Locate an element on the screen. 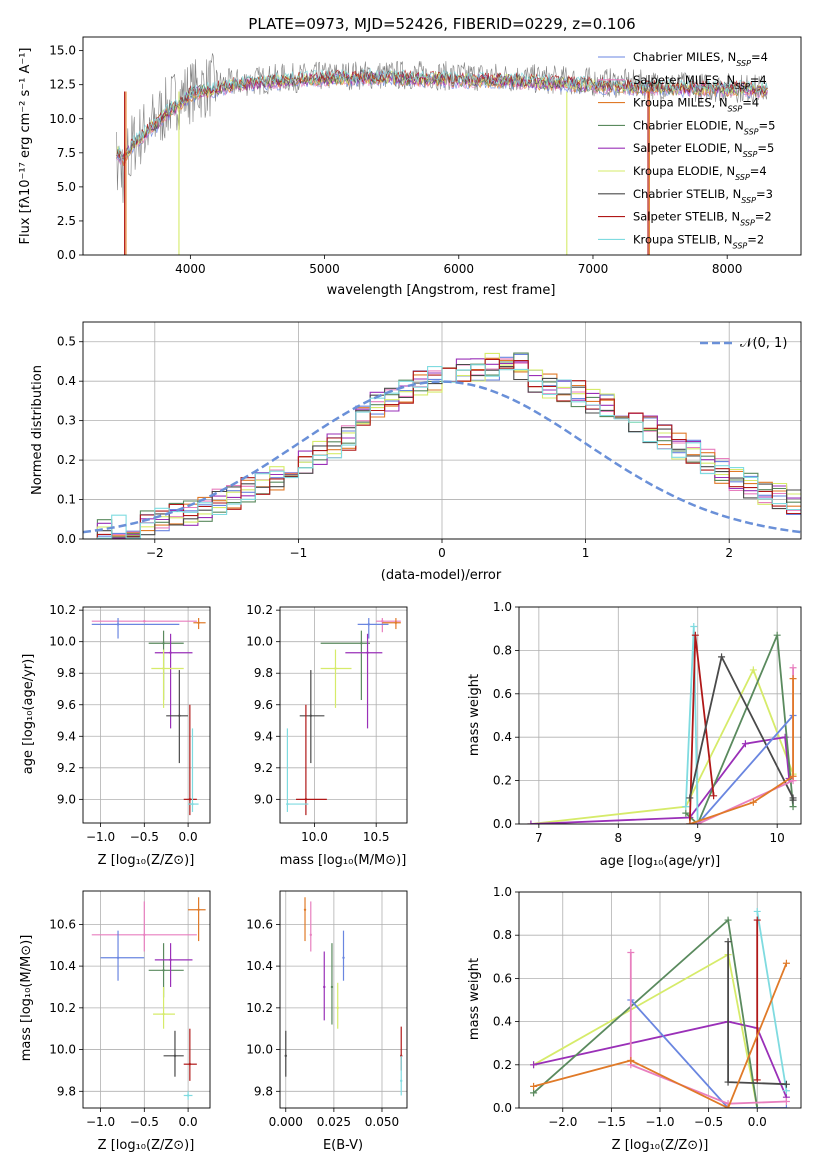 This screenshot has width=819, height=1170. y-tick-label: 0.5 is located at coordinates (66, 342).